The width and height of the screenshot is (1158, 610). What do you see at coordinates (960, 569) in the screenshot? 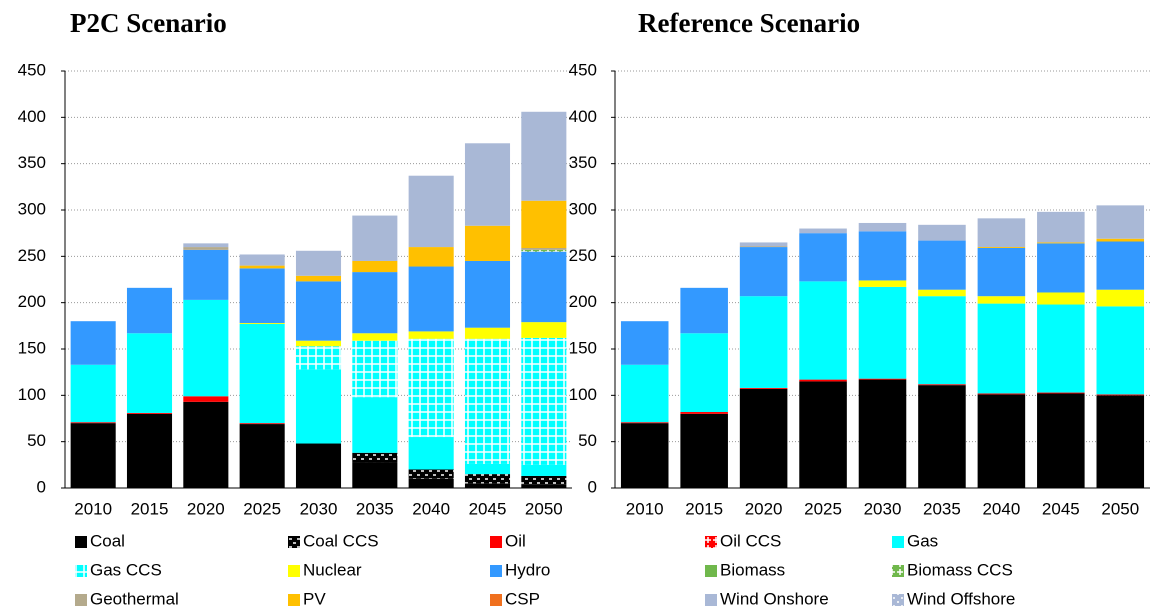
I see `legend-label: Biomass CCS` at bounding box center [960, 569].